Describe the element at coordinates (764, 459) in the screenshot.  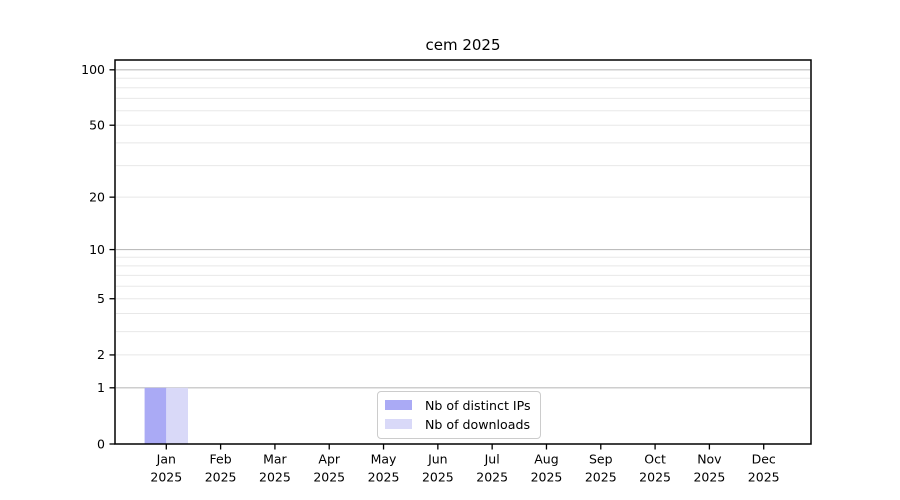
I see `x-axis-tick-label-month: Dec` at that location.